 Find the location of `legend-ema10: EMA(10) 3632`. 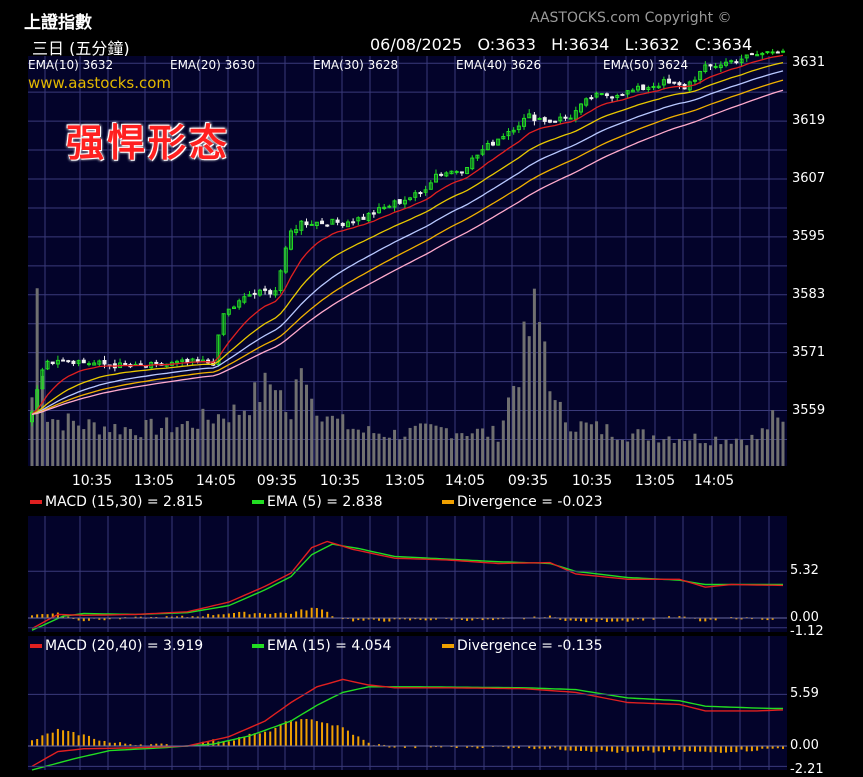

legend-ema10: EMA(10) 3632 is located at coordinates (71, 65).